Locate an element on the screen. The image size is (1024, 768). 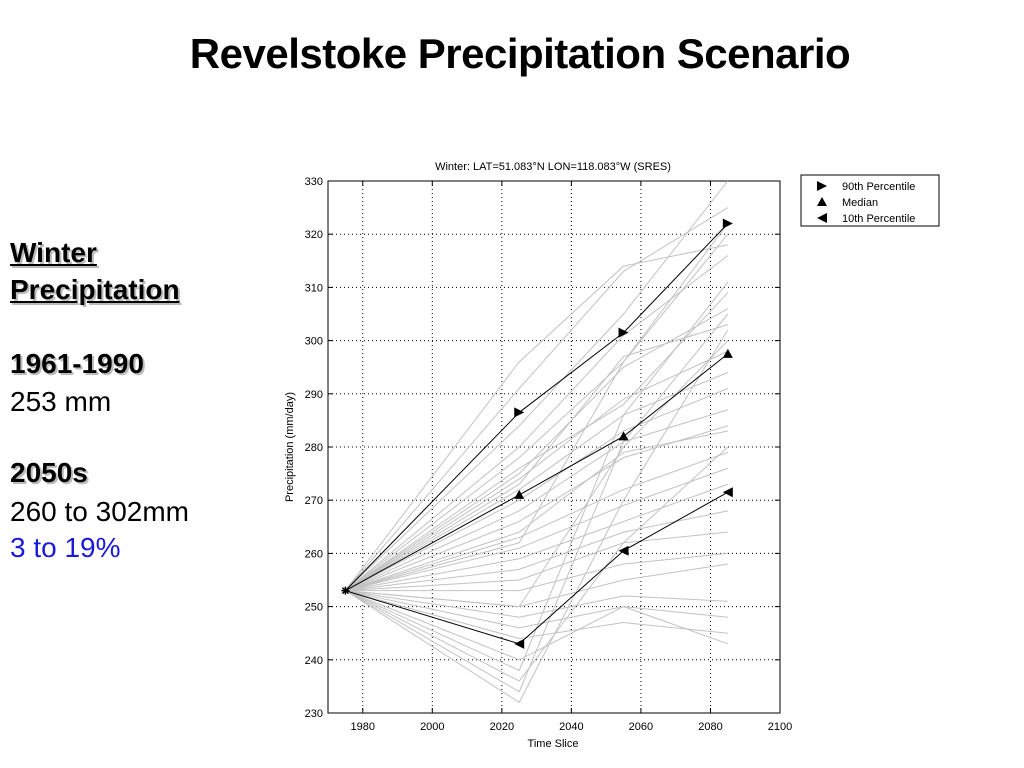
sidebar-heading-line1: Winter is located at coordinates (53, 252).